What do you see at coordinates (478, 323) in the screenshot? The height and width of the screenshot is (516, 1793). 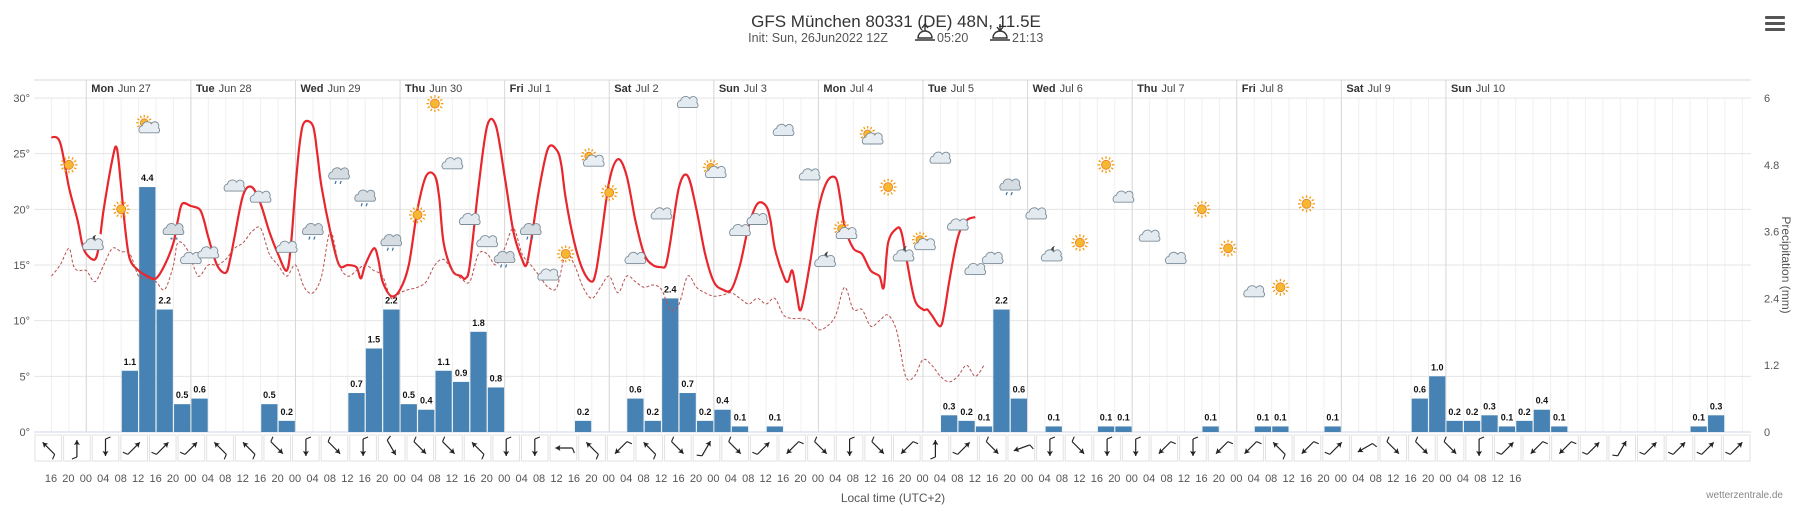 I see `precip-label: 1.8` at bounding box center [478, 323].